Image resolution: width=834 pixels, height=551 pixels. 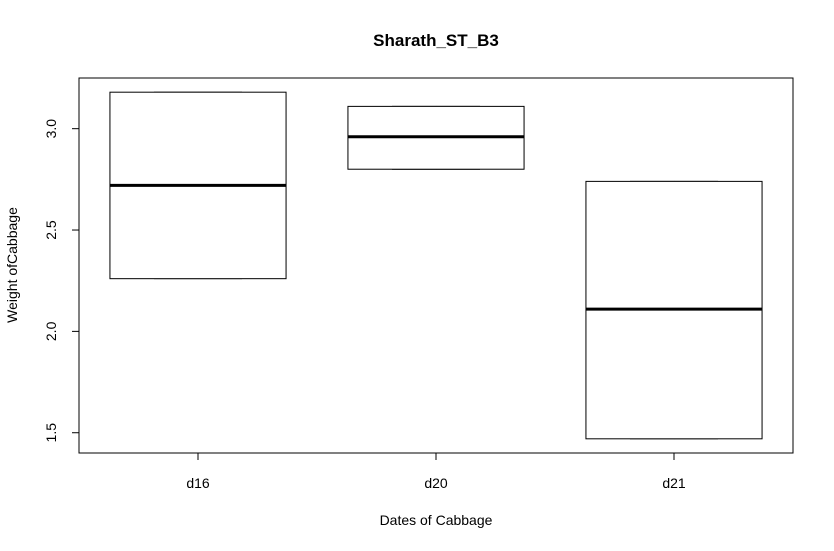 I want to click on x-tick-label: d21, so click(x=674, y=483).